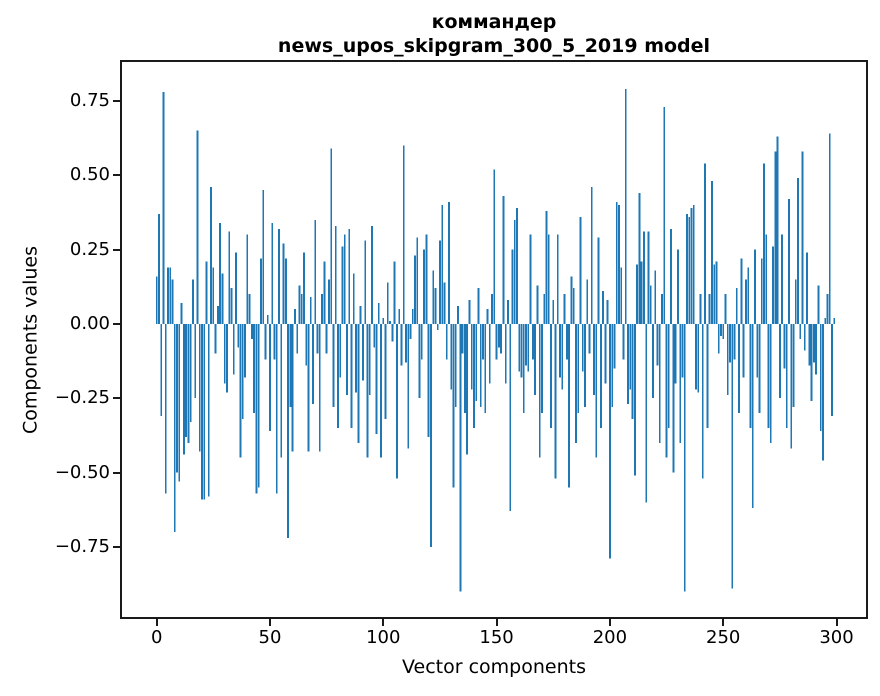 This screenshot has width=880, height=696. What do you see at coordinates (496, 637) in the screenshot?
I see `x-tick-label-150: 150` at bounding box center [496, 637].